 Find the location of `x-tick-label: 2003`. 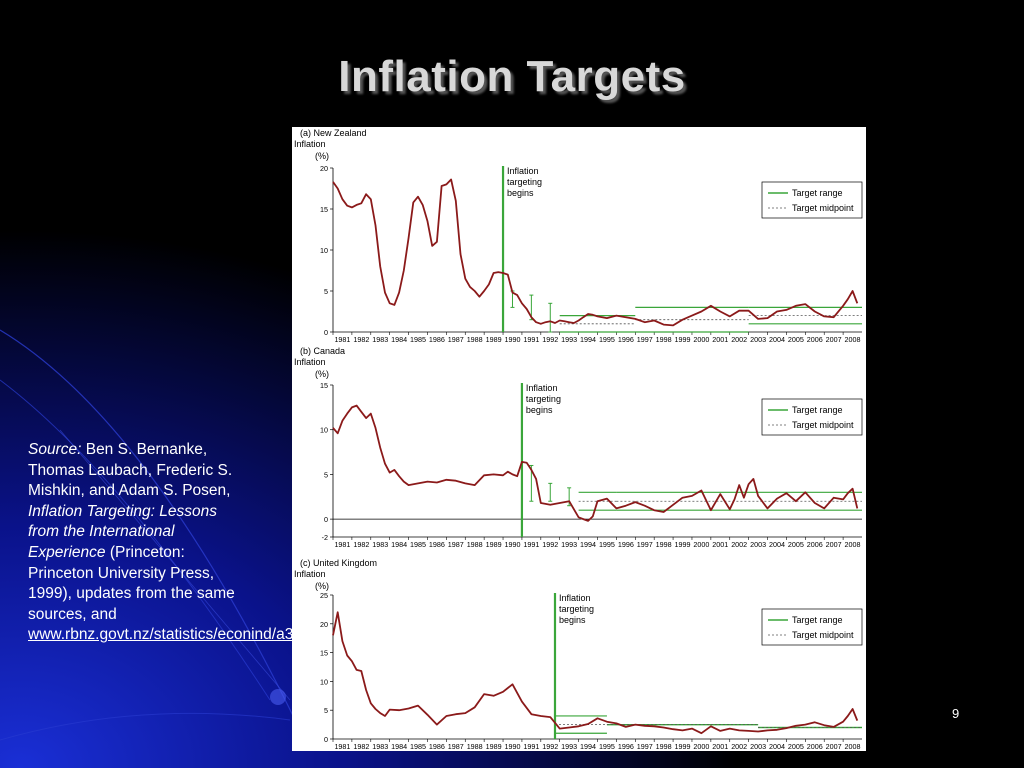

x-tick-label: 2003 is located at coordinates (758, 339).